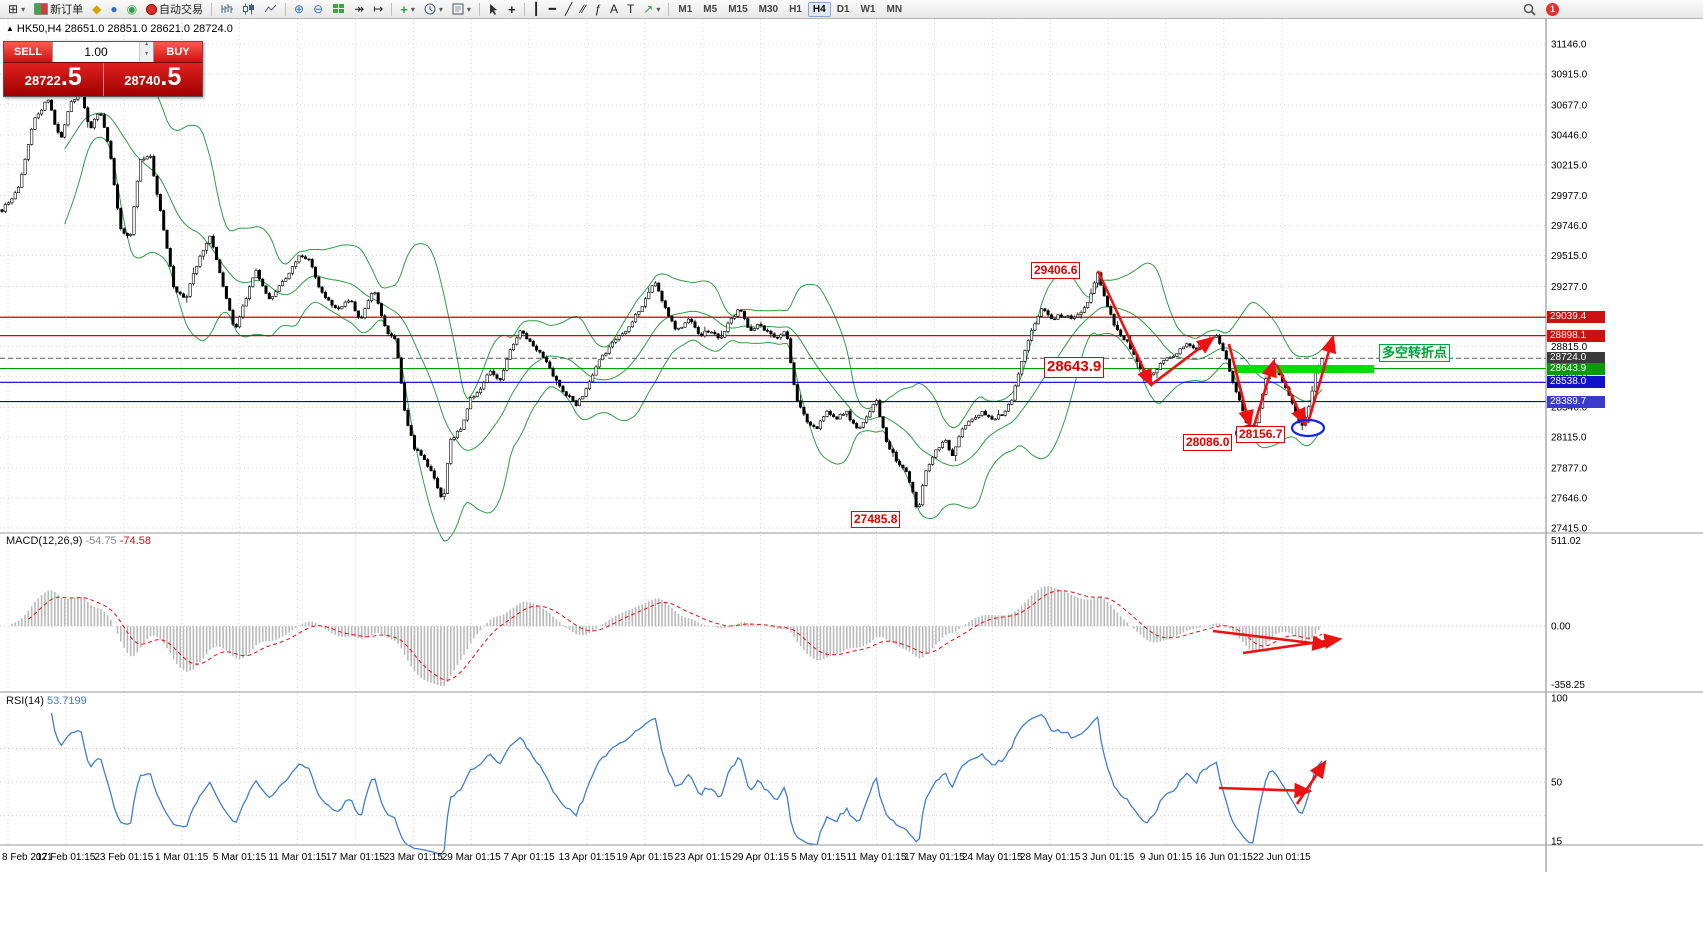 The height and width of the screenshot is (942, 1703). What do you see at coordinates (768, 9) in the screenshot?
I see `timeframe-m30-button: M30` at bounding box center [768, 9].